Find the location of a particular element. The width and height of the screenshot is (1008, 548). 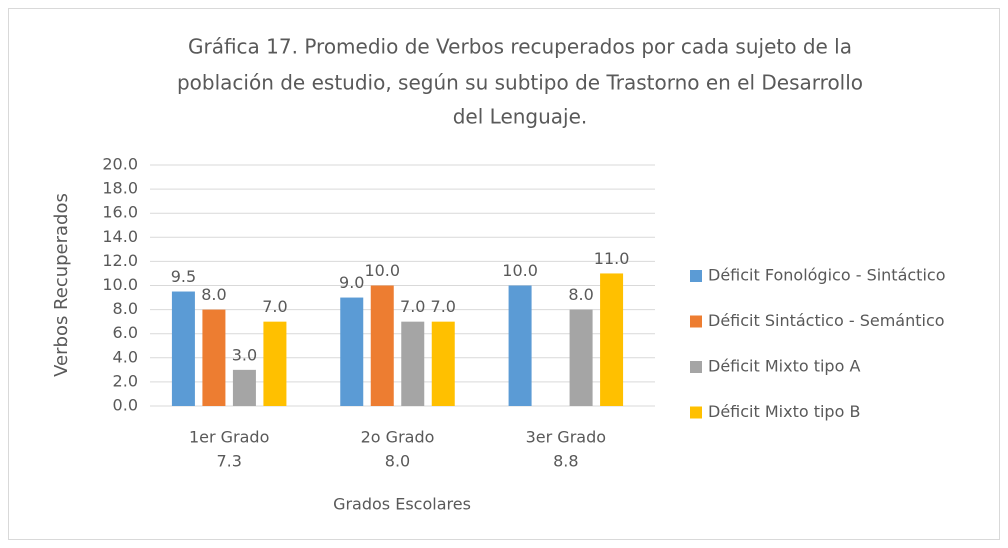

y-tick-label: 16.0 is located at coordinates (120, 212).